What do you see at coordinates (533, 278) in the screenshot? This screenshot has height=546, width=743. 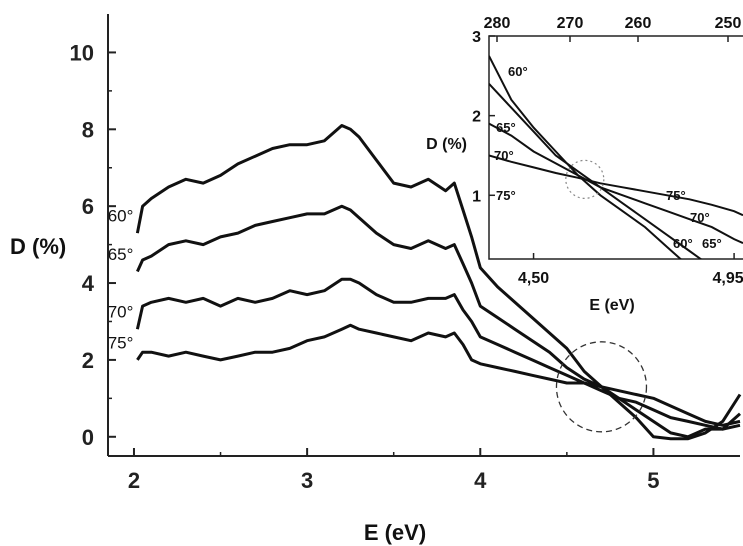 I see `inset-x-tick-label: 4,50` at bounding box center [533, 278].